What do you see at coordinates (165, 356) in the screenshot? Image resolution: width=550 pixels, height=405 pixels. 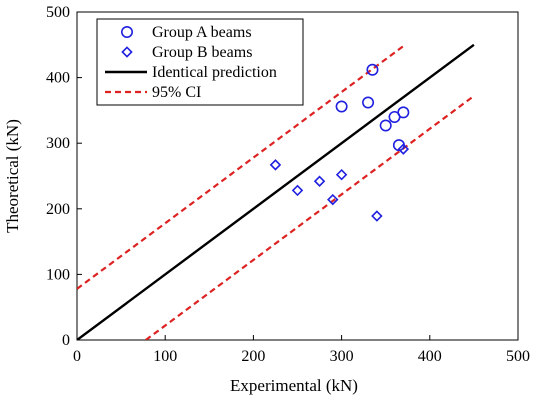 I see `x-tick-label: 100` at bounding box center [165, 356].